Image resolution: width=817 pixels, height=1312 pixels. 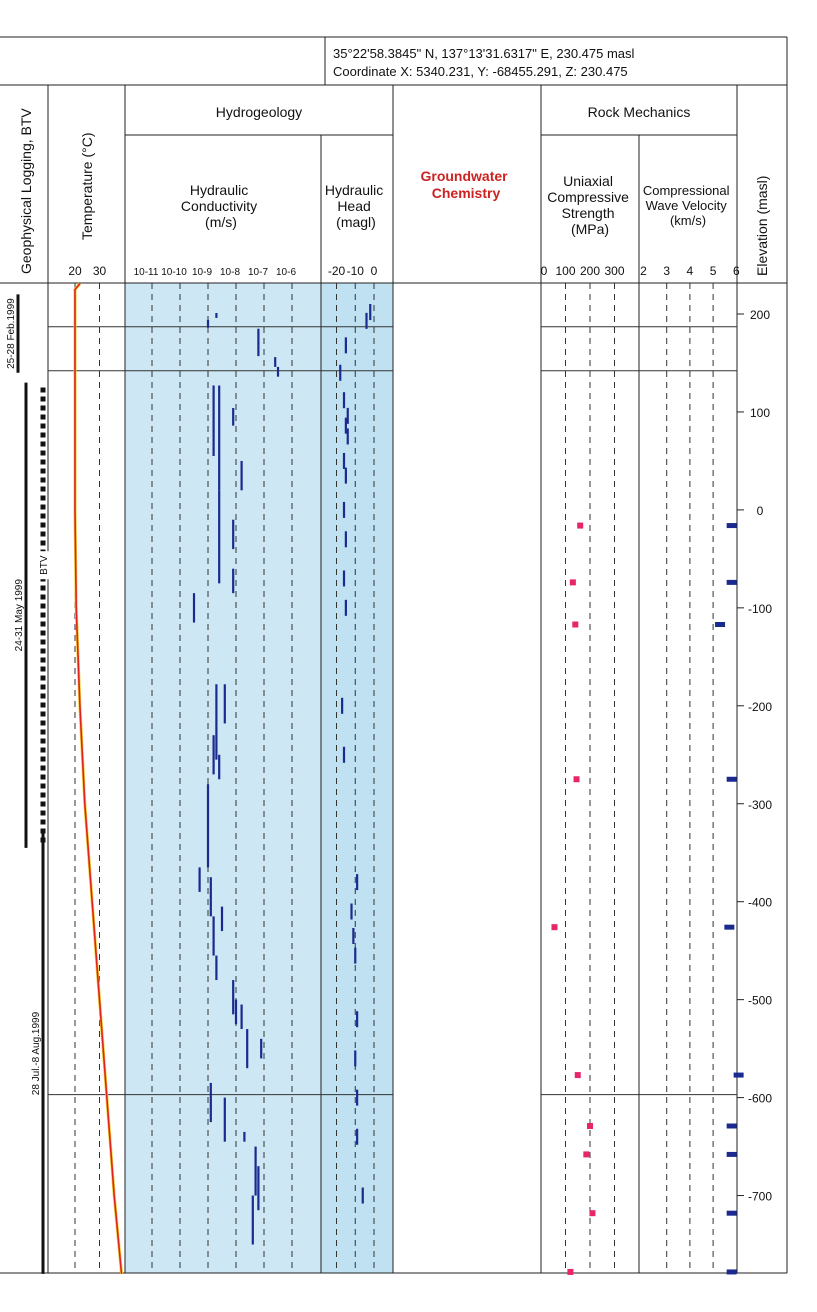 What do you see at coordinates (286, 272) in the screenshot?
I see `conductivity-tick-label: 10-6` at bounding box center [286, 272].